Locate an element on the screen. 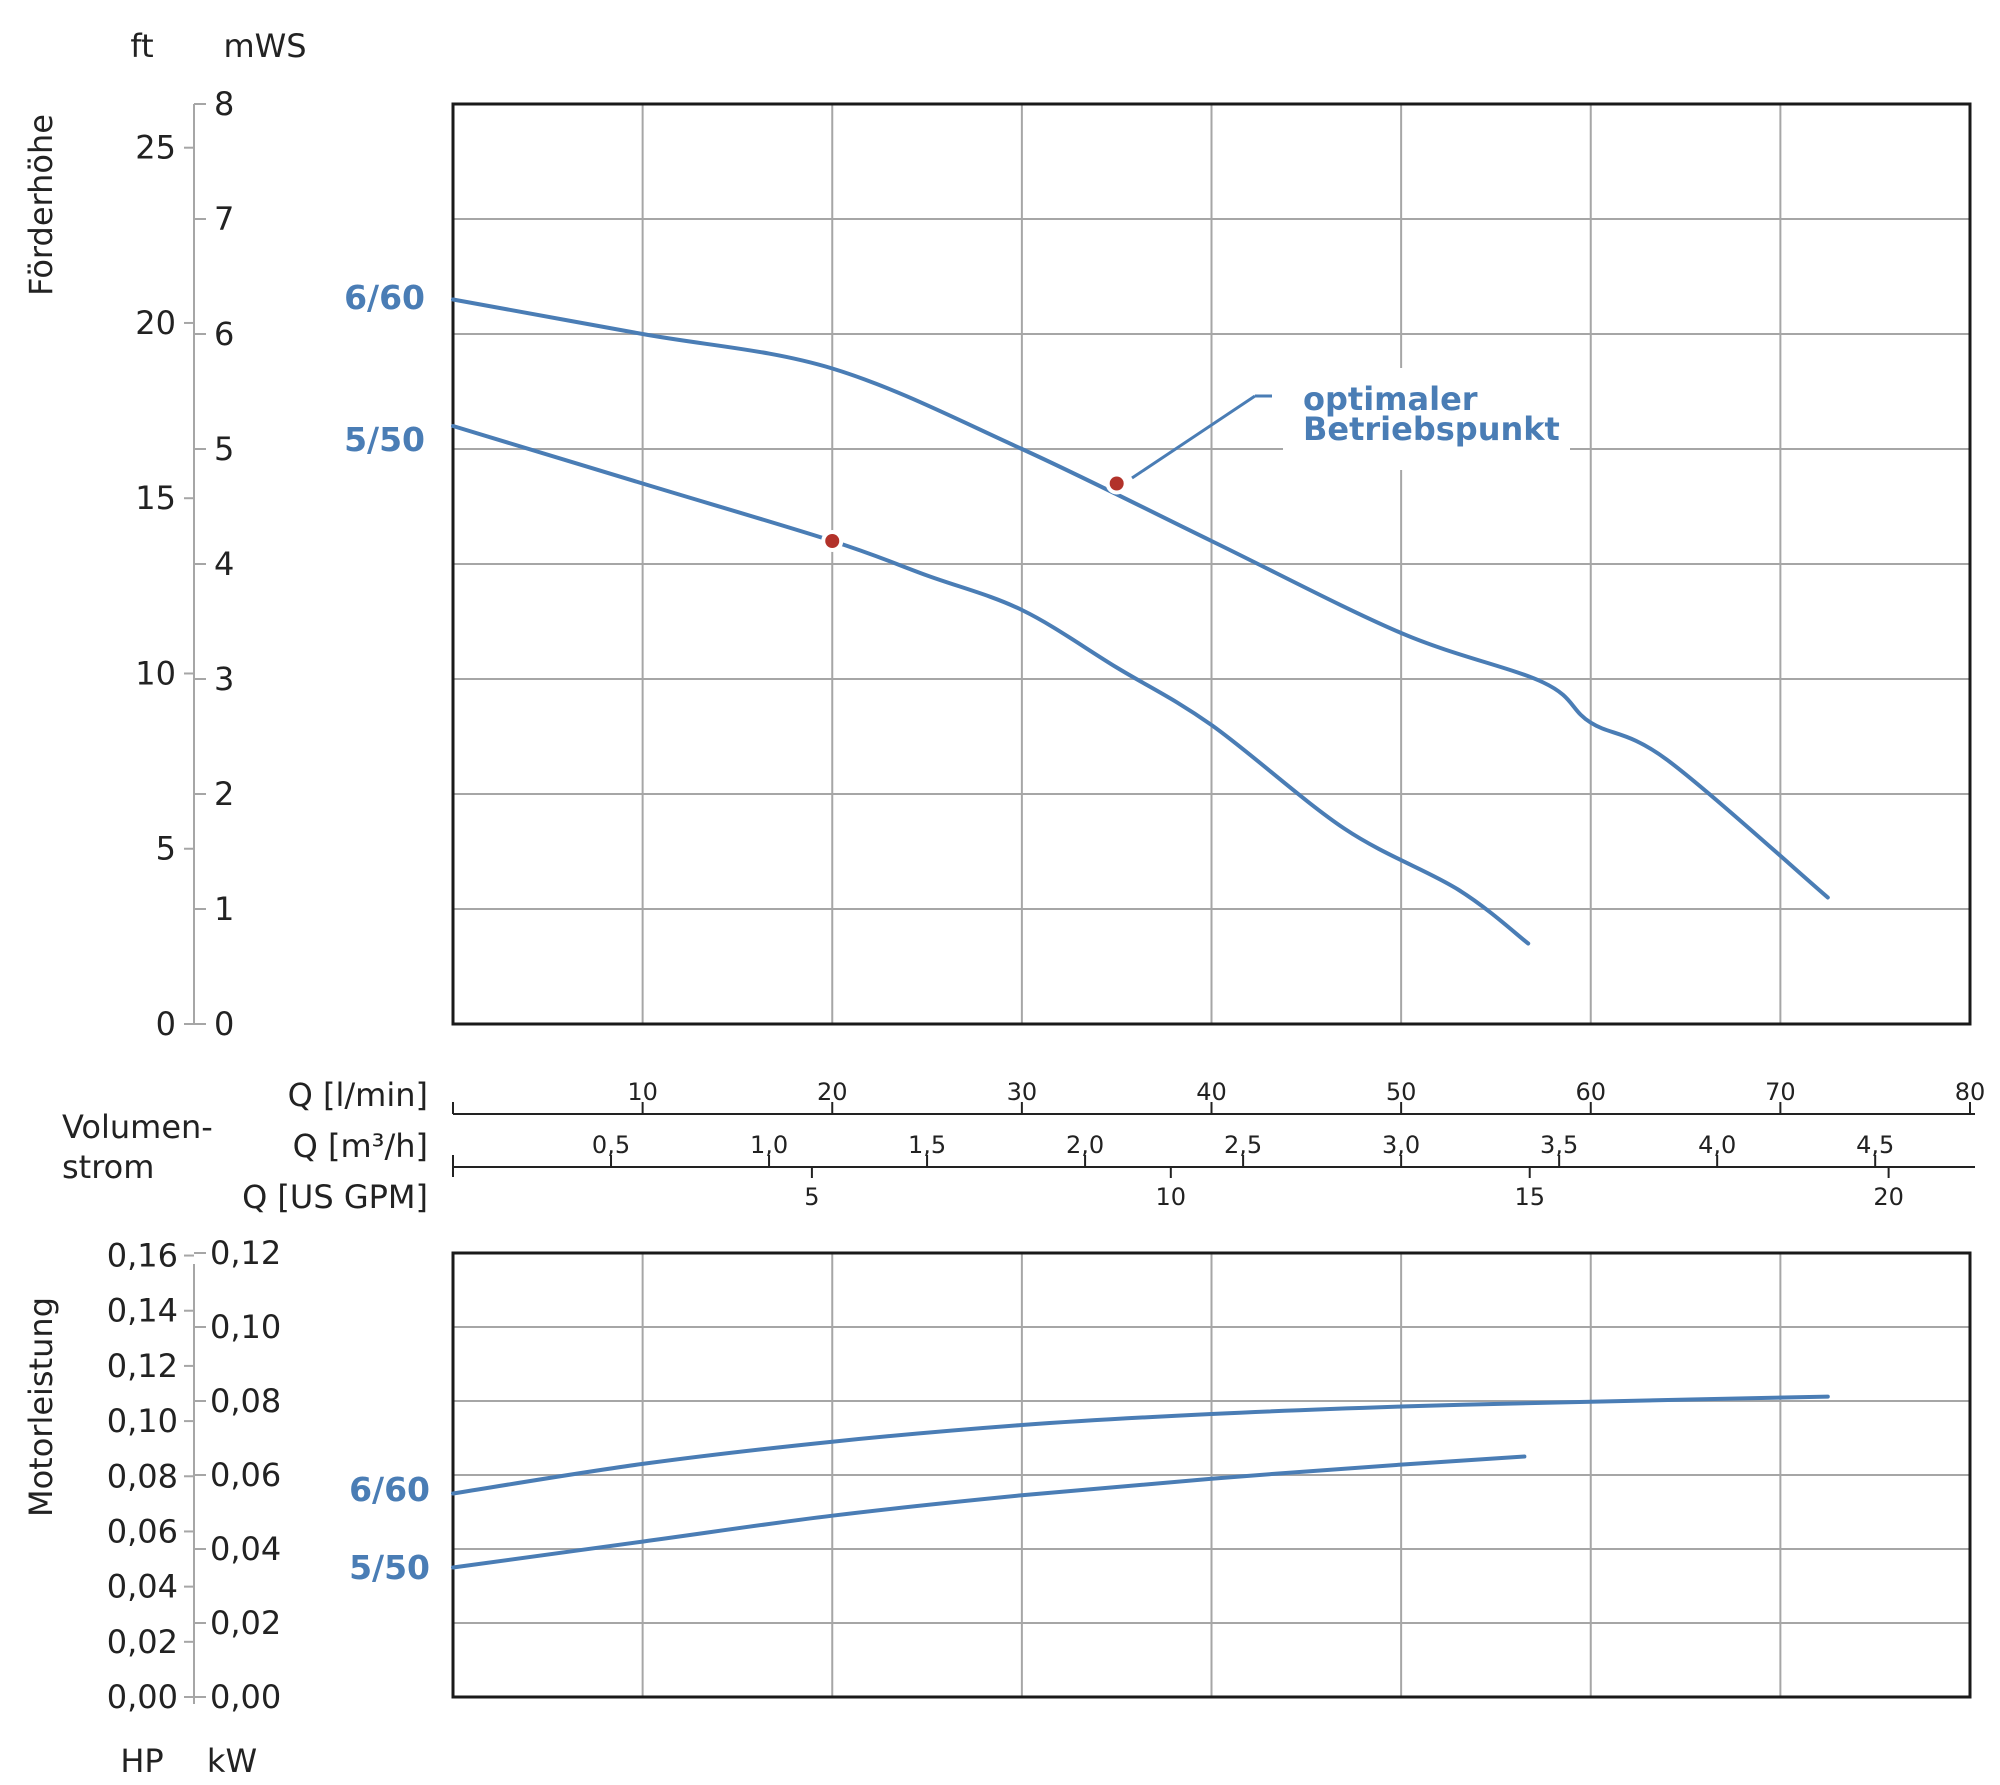 The width and height of the screenshot is (2000, 1785). lmin-tick-label: 70 is located at coordinates (1780, 1092).